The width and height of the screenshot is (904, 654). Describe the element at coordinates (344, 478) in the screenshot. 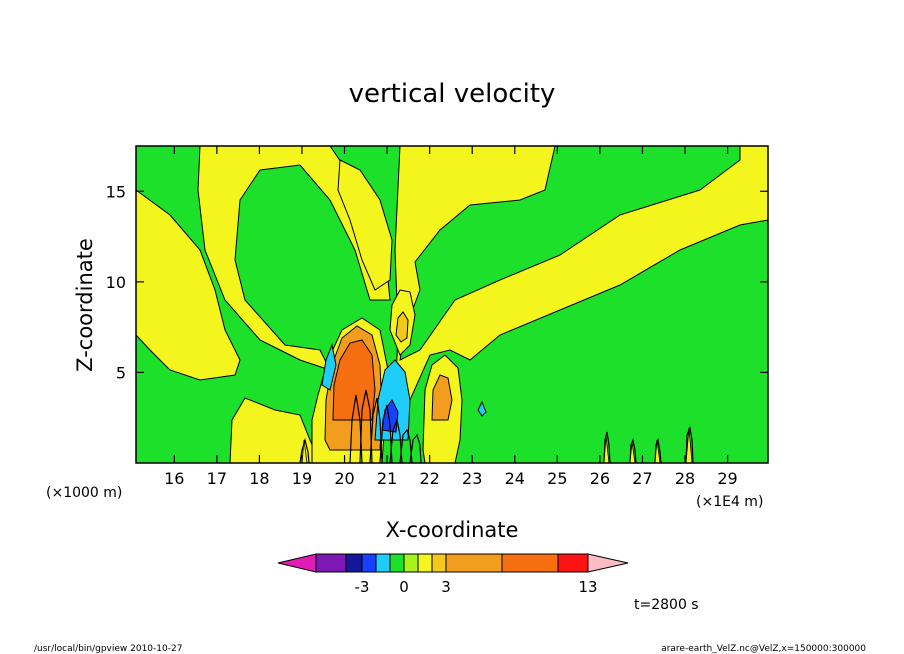

I see `x-tick-label: 20` at that location.